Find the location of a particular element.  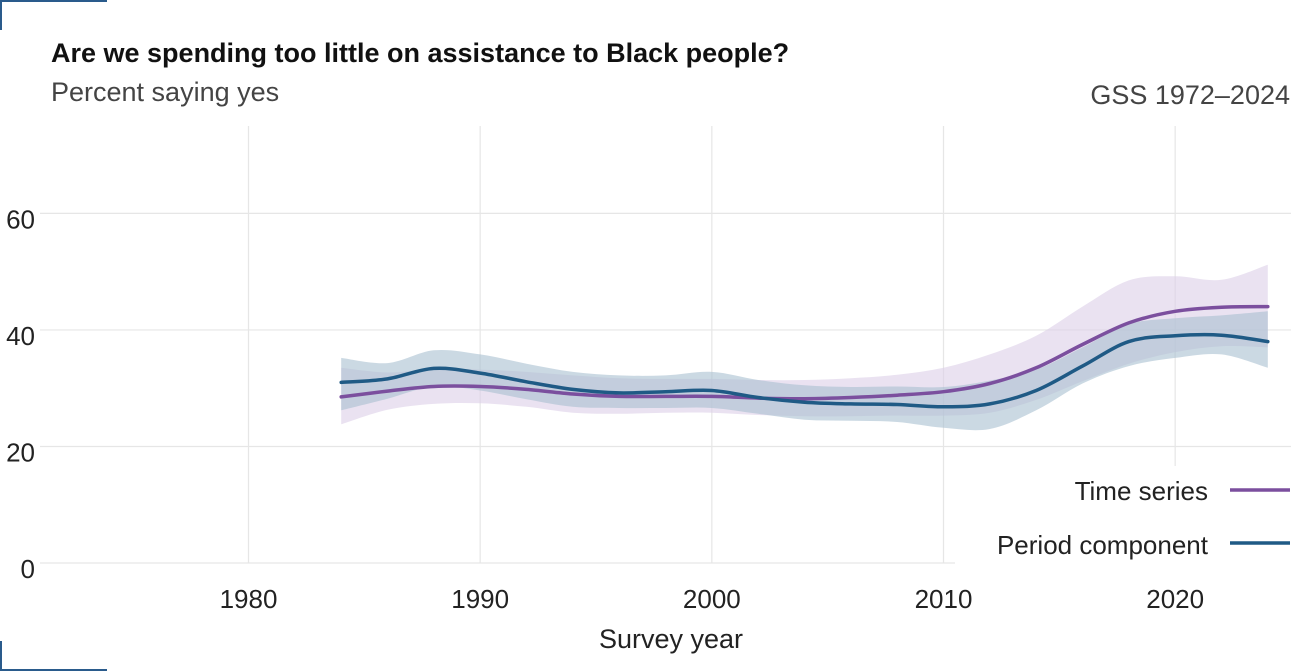

y-tick-label-0: 0 is located at coordinates (28, 569).